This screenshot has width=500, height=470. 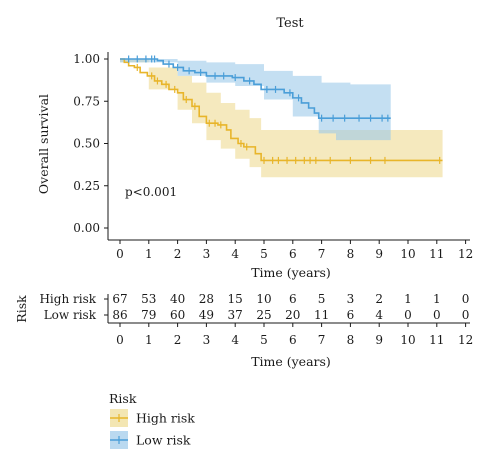 I want to click on x-tick-label: 11, so click(x=436, y=254).